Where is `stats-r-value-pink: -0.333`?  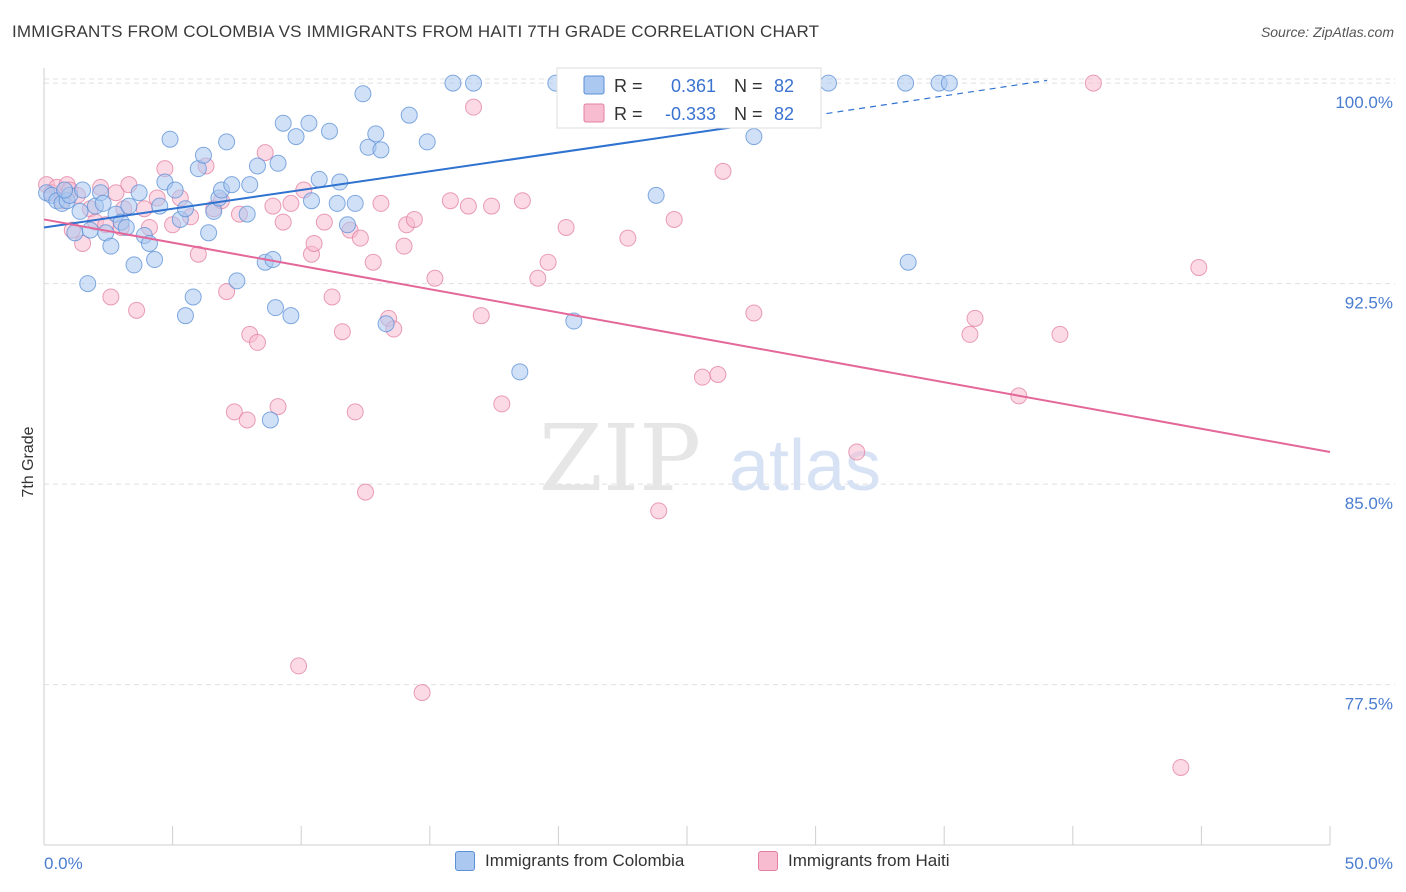
stats-r-value-pink: -0.333 is located at coordinates (690, 114).